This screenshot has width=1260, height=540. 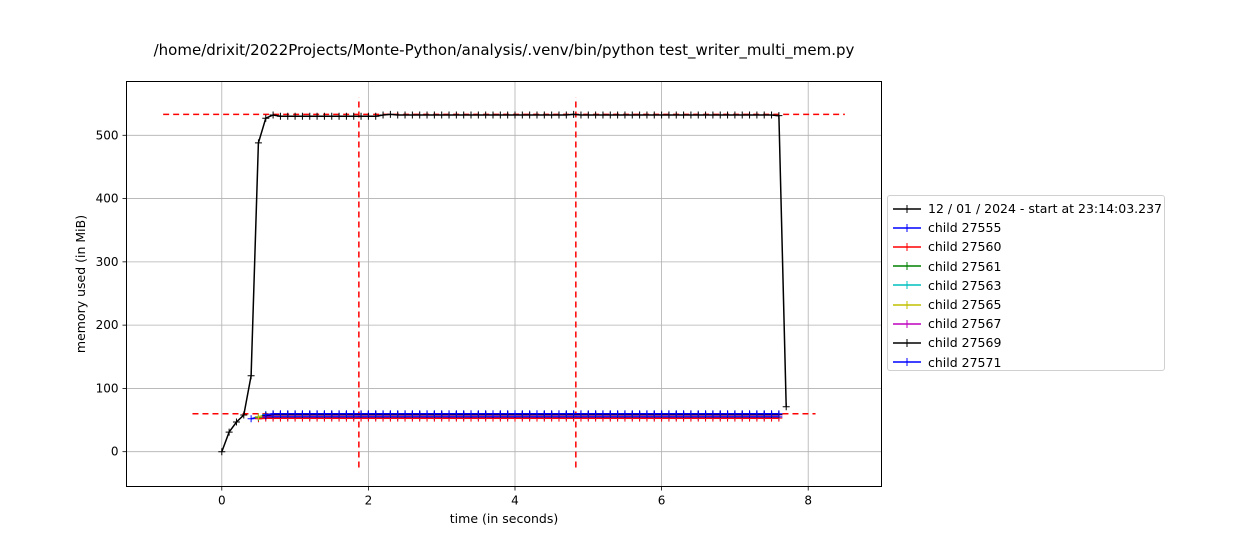 I want to click on y-axis-ticks: 0 100 200 300 400 500, so click(x=111, y=293).